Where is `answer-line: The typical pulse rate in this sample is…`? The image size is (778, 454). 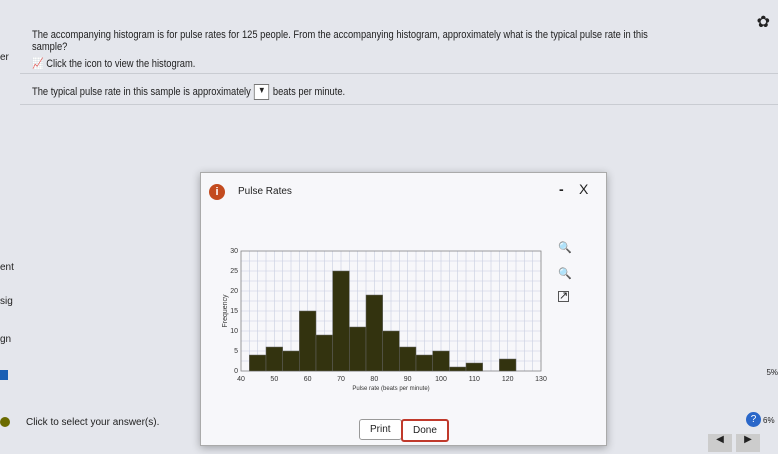
answer-line: The typical pulse rate in this sample is… is located at coordinates (188, 92).